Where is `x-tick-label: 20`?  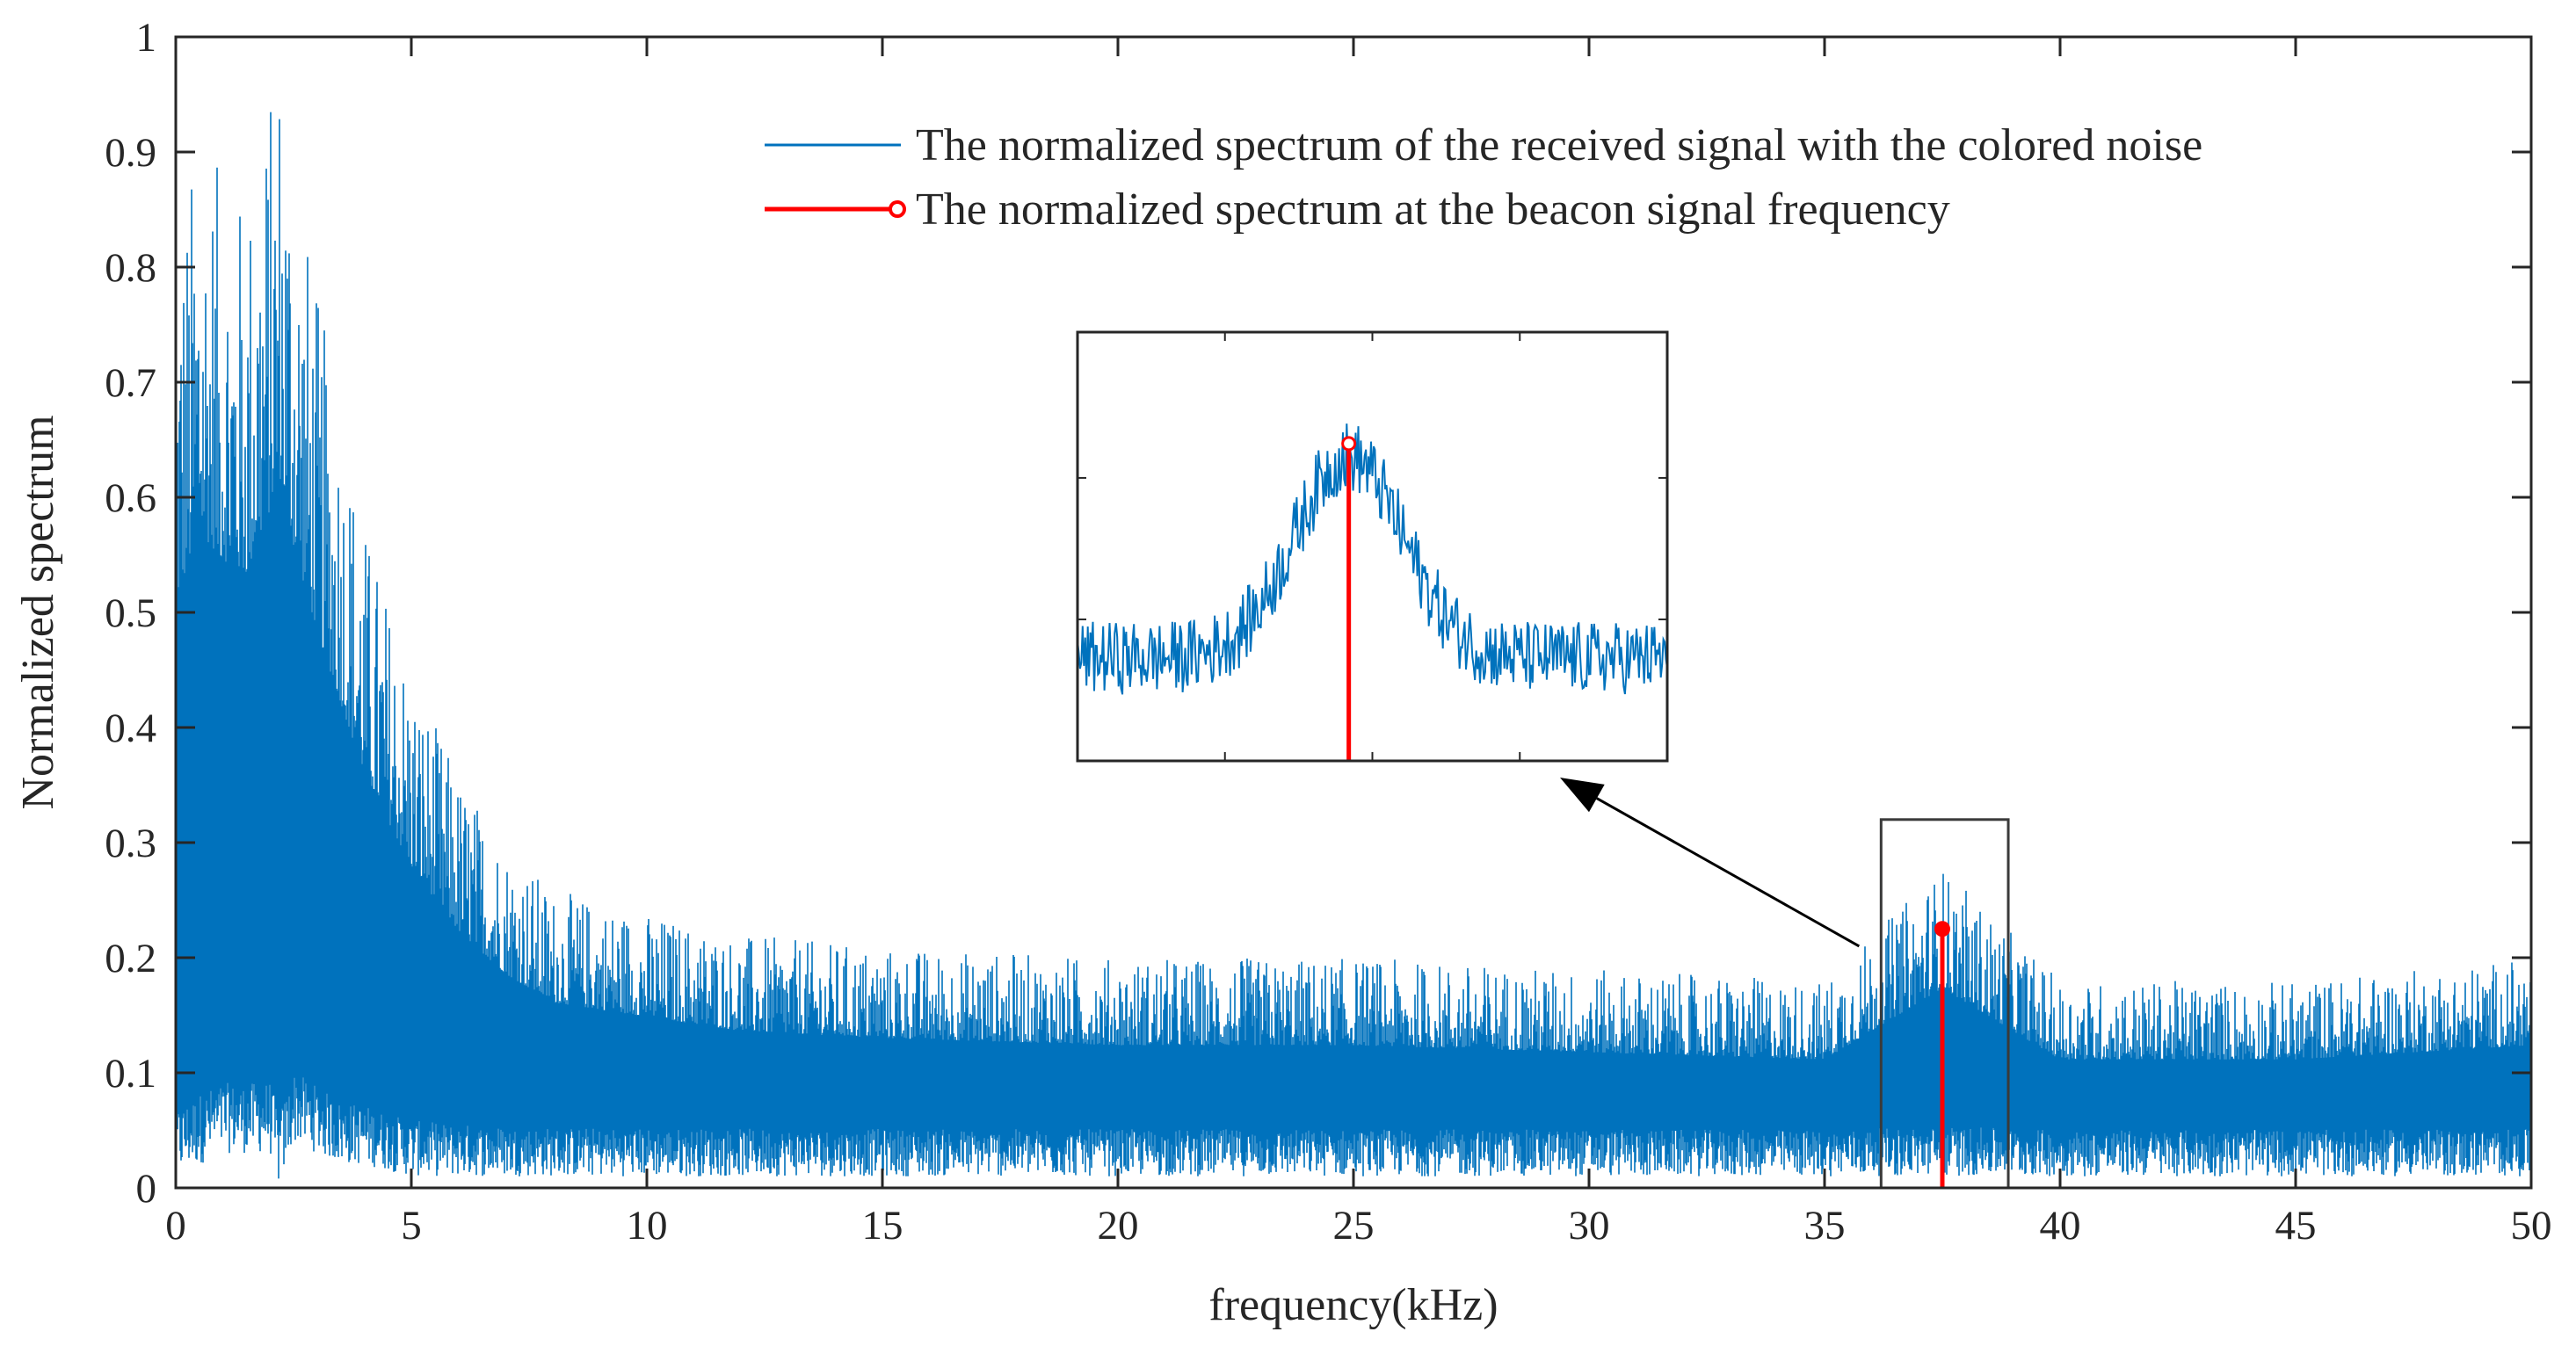 x-tick-label: 20 is located at coordinates (1118, 1226).